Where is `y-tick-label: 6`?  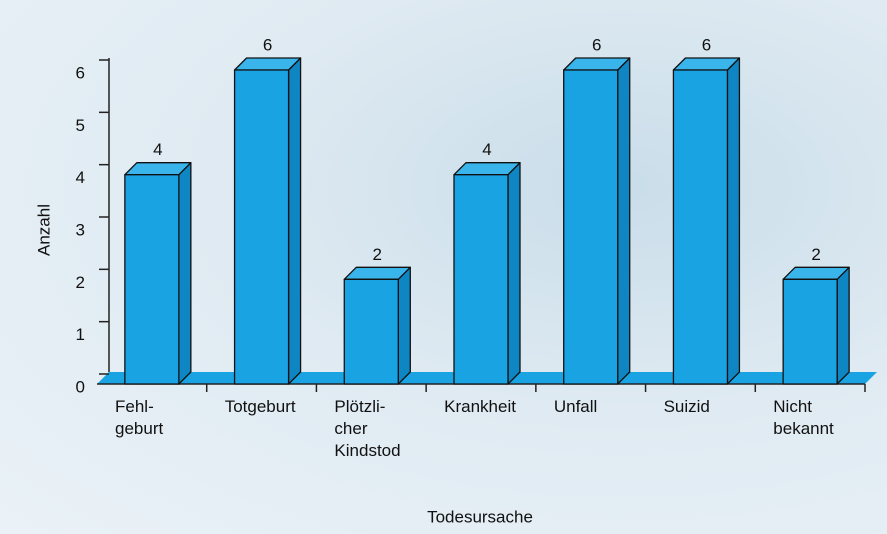 y-tick-label: 6 is located at coordinates (80, 72).